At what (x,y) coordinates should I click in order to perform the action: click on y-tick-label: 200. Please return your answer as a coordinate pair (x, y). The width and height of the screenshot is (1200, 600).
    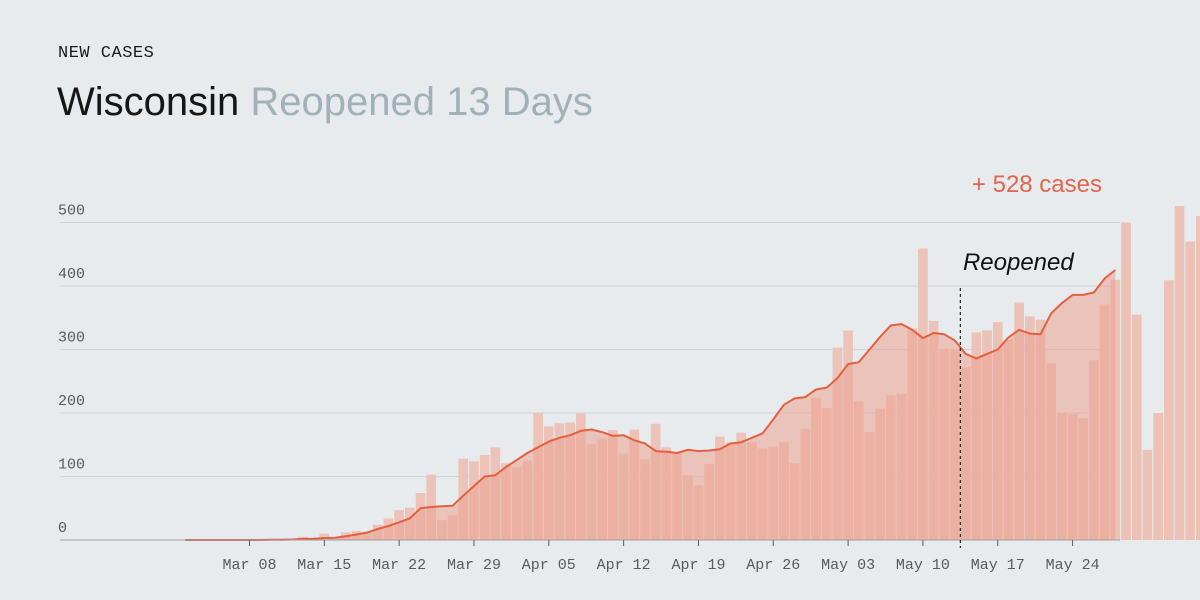
    Looking at the image, I should click on (71, 401).